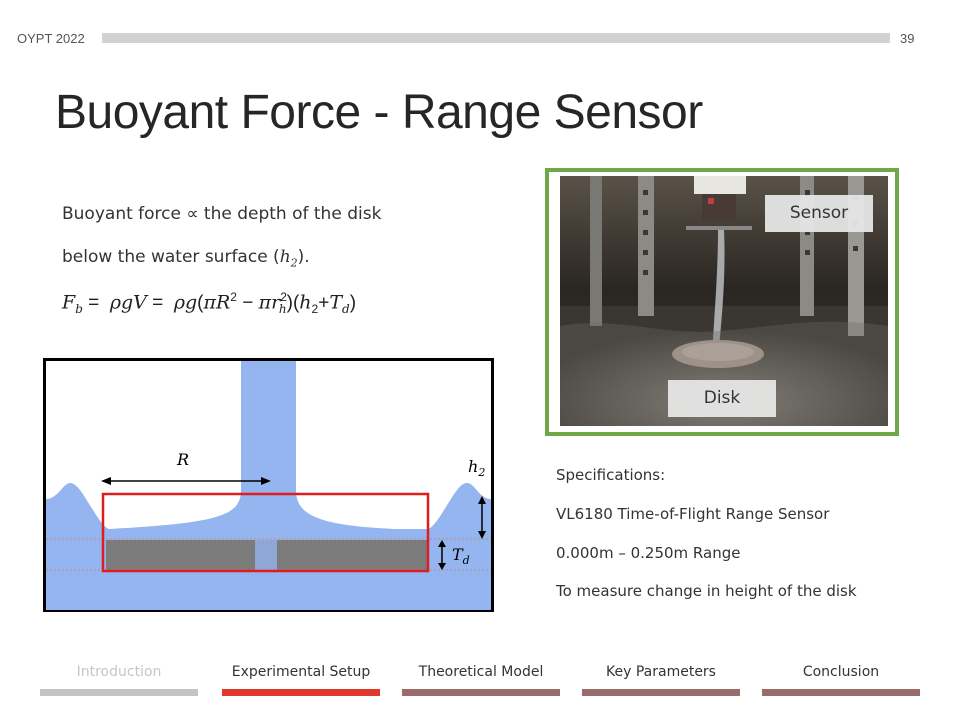 The image size is (960, 720). What do you see at coordinates (693, 514) in the screenshot?
I see `spec-sensor-model: VL6180 Time-of-Flight Range Sensor` at bounding box center [693, 514].